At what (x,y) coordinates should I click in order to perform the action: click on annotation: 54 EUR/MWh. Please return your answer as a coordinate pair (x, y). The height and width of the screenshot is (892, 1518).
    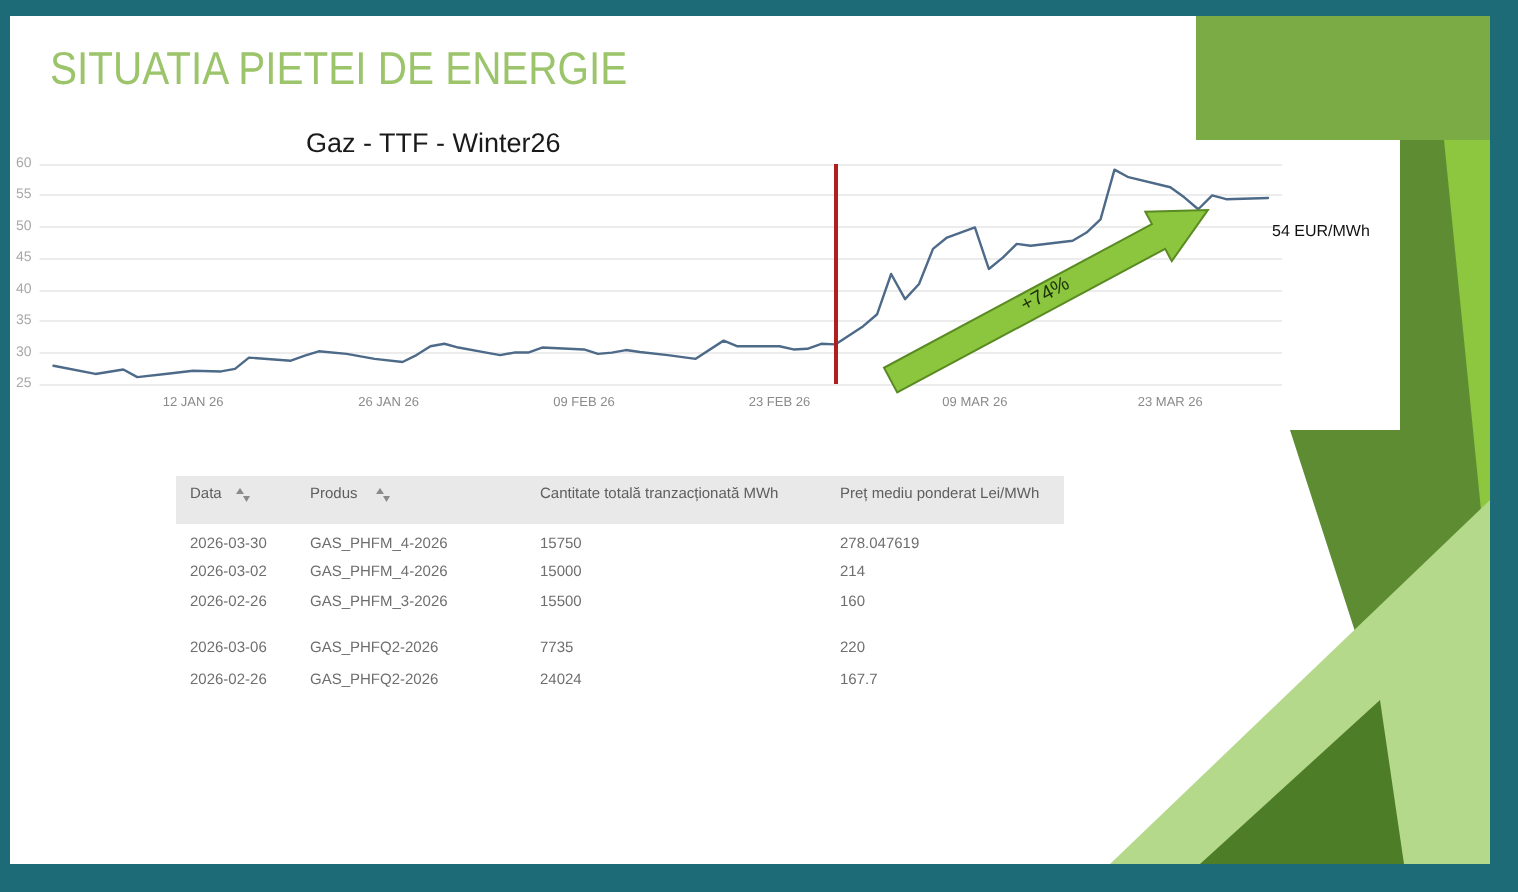
    Looking at the image, I should click on (1321, 231).